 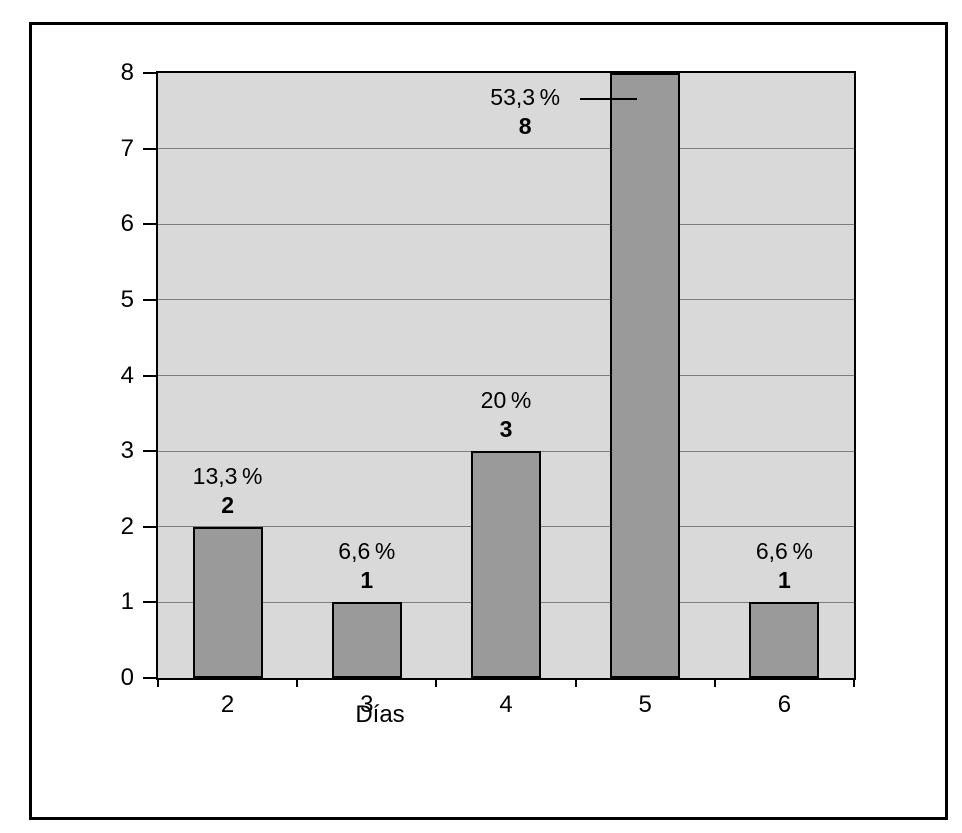 I want to click on x-category-label: 4, so click(x=506, y=704).